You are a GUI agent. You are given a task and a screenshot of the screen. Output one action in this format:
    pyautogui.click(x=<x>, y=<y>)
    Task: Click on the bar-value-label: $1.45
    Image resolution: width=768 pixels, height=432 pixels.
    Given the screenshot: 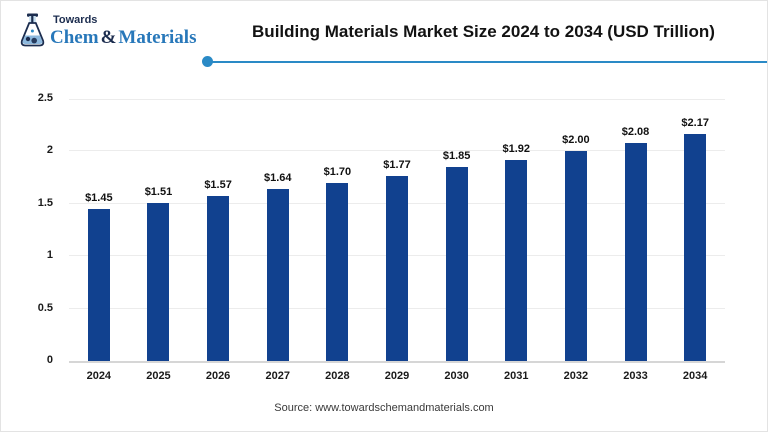 What is the action you would take?
    pyautogui.click(x=99, y=198)
    